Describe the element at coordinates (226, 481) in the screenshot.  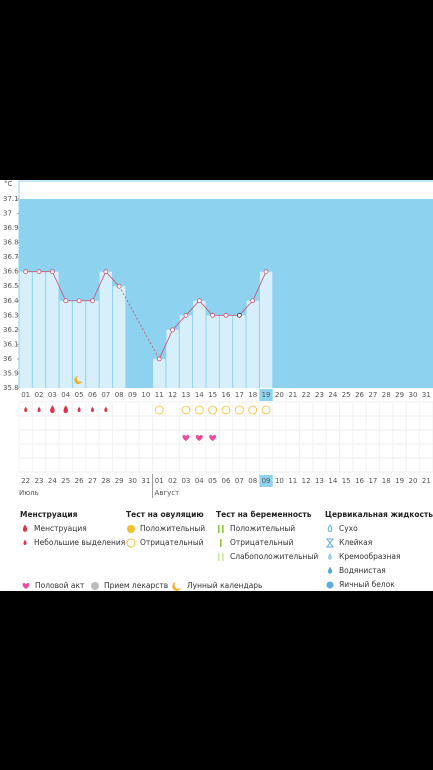
I see `date-label: 06` at that location.